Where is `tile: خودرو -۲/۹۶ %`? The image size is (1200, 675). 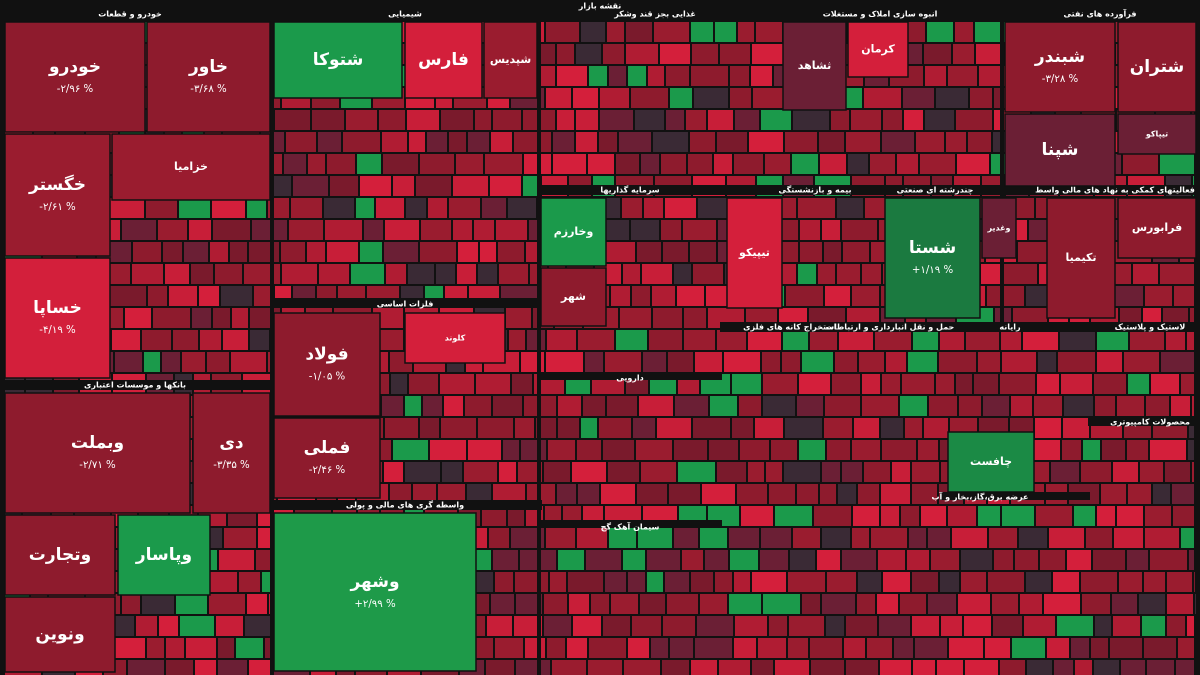
tile: خودرو -۲/۹۶ % is located at coordinates (75, 77).